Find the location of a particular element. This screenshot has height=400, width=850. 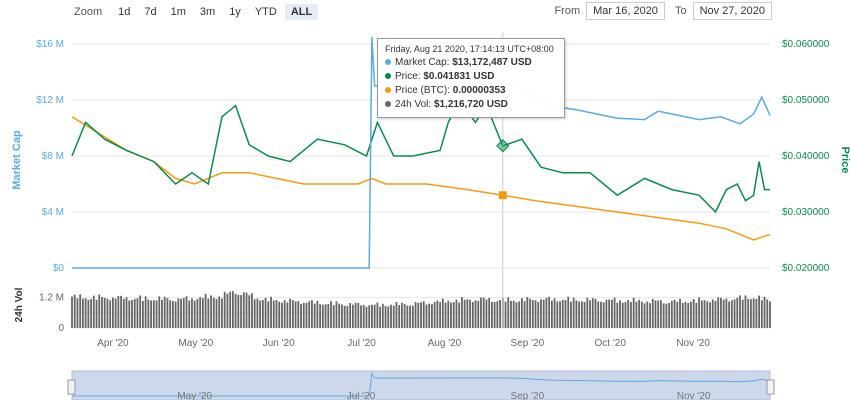

zoom-button-all: ALL is located at coordinates (301, 12).